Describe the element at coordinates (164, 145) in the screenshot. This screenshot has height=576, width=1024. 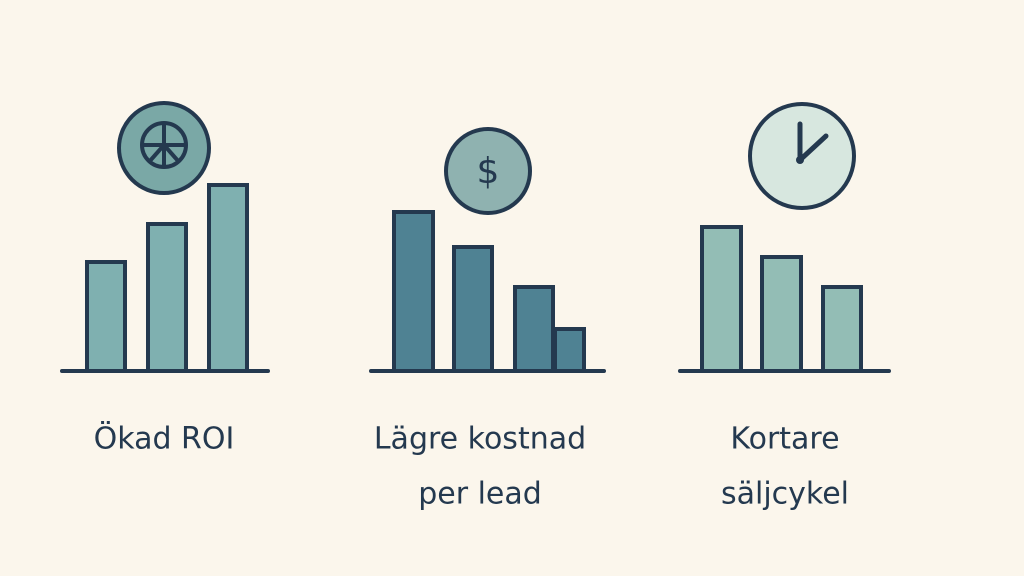
I see `roi-icon-spokes` at that location.